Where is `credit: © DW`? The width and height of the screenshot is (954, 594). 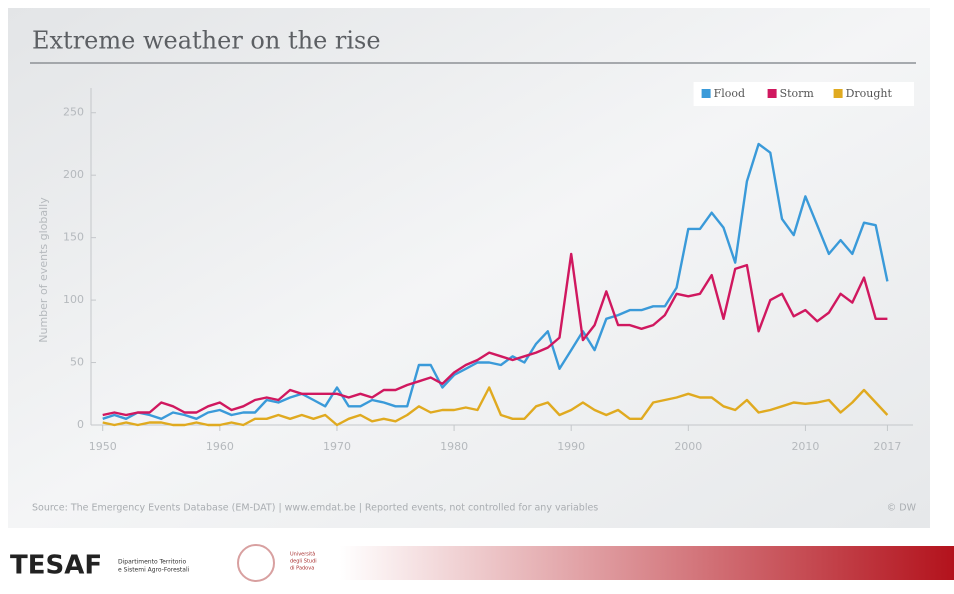 credit: © DW is located at coordinates (902, 508).